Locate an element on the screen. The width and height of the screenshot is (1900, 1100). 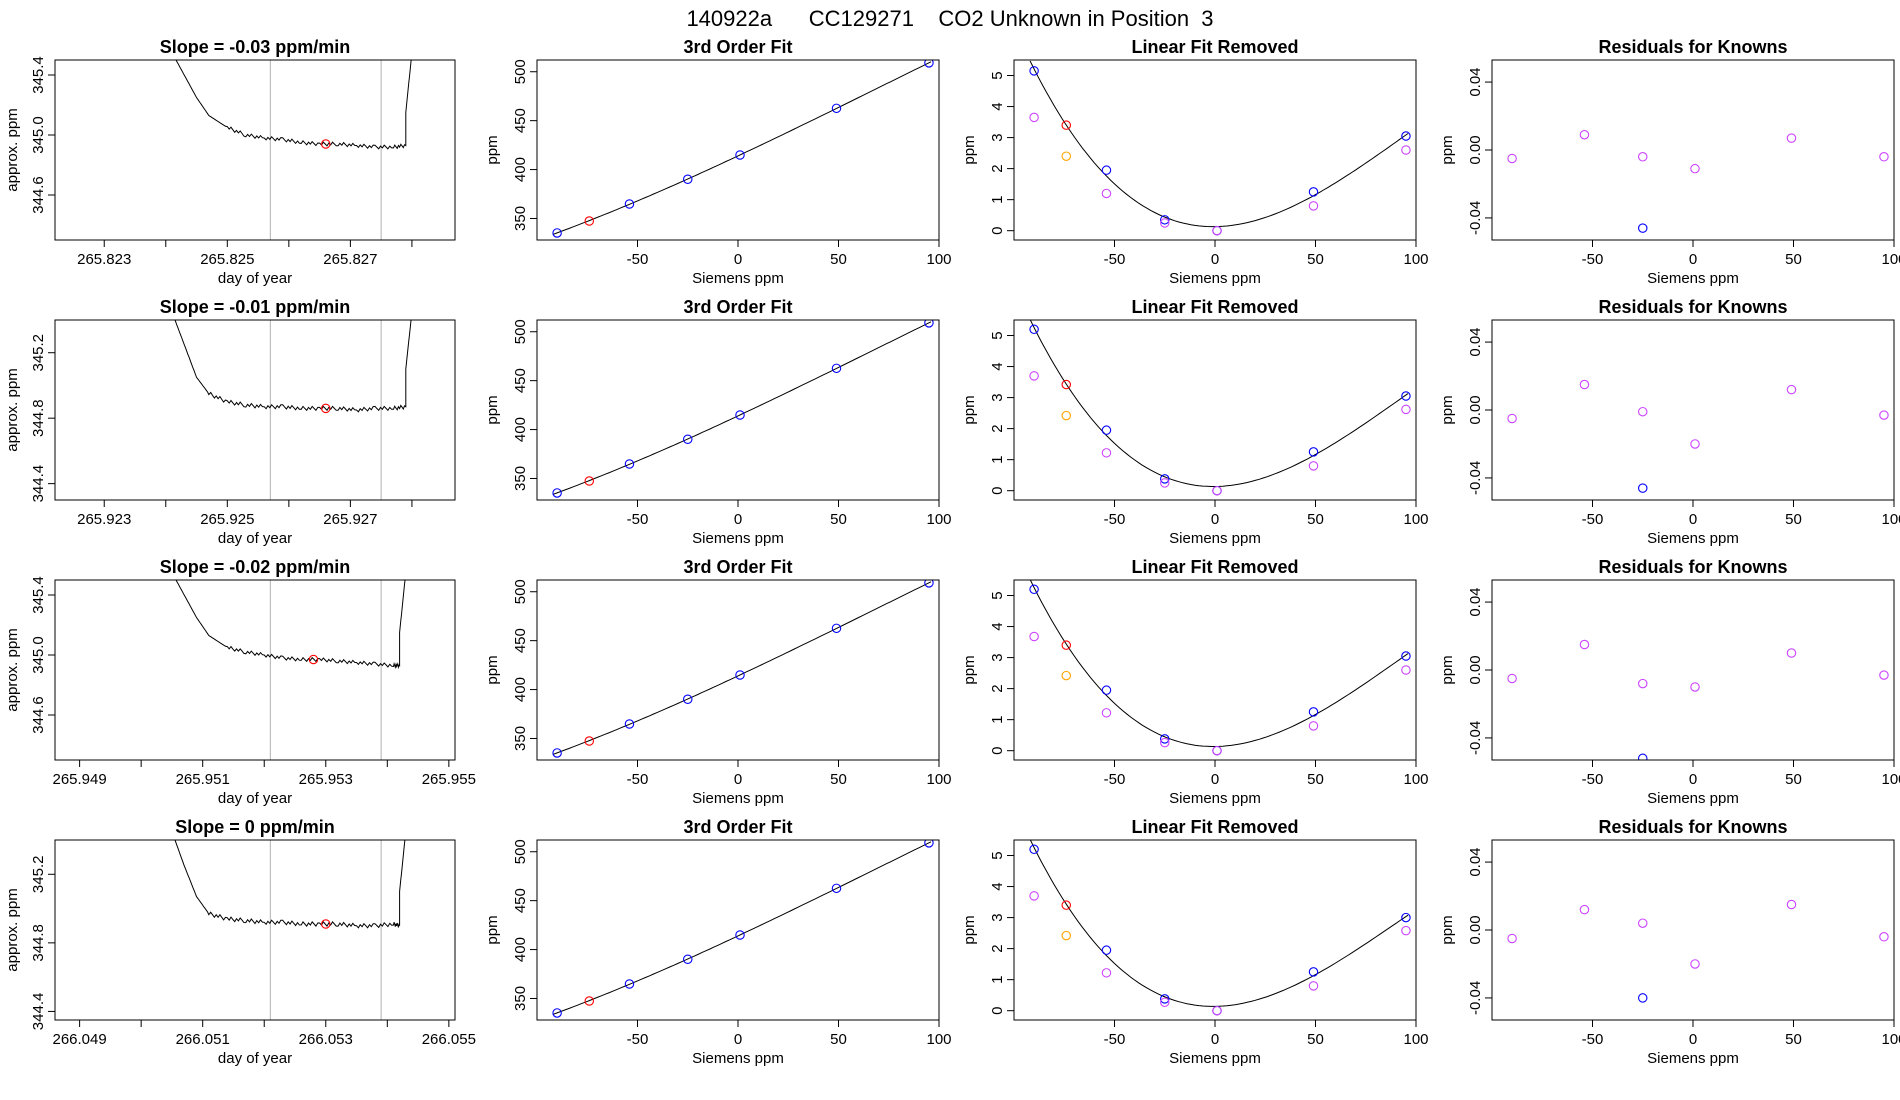
y-tick-label: 450 is located at coordinates (520, 900).